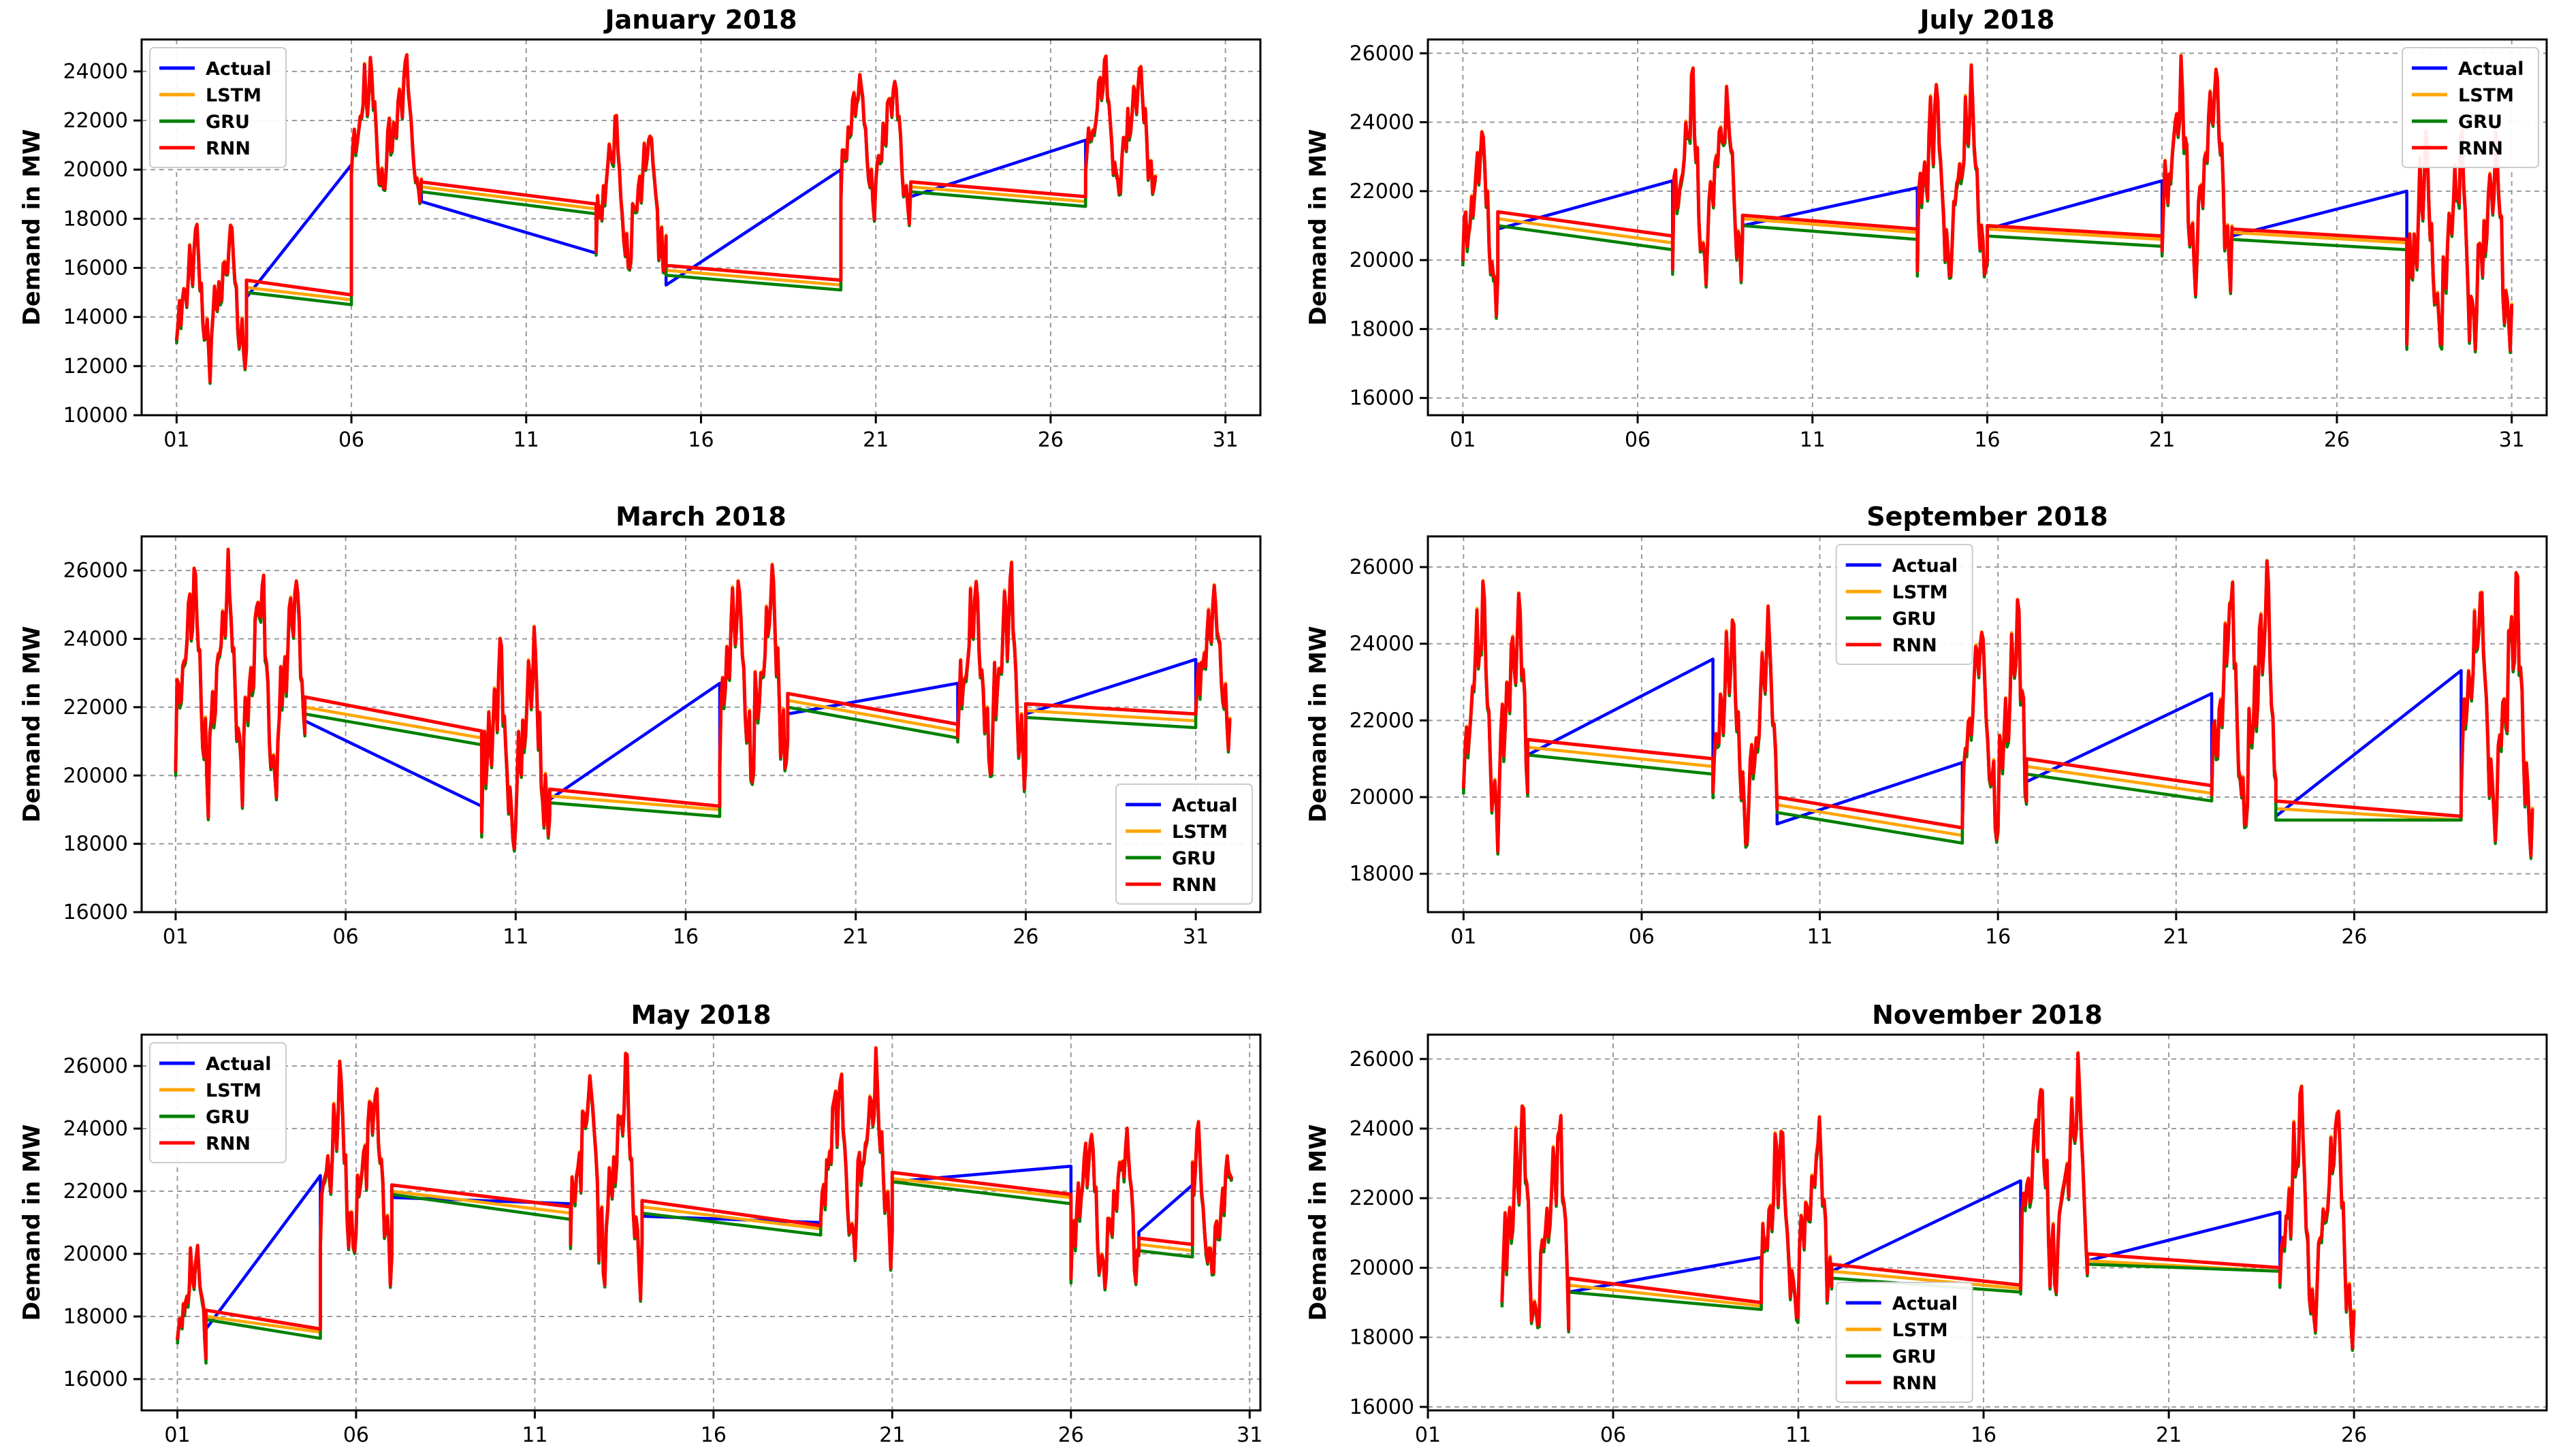 The image size is (2563, 1456). Describe the element at coordinates (95, 366) in the screenshot. I see `y-tick-label: 12000` at that location.